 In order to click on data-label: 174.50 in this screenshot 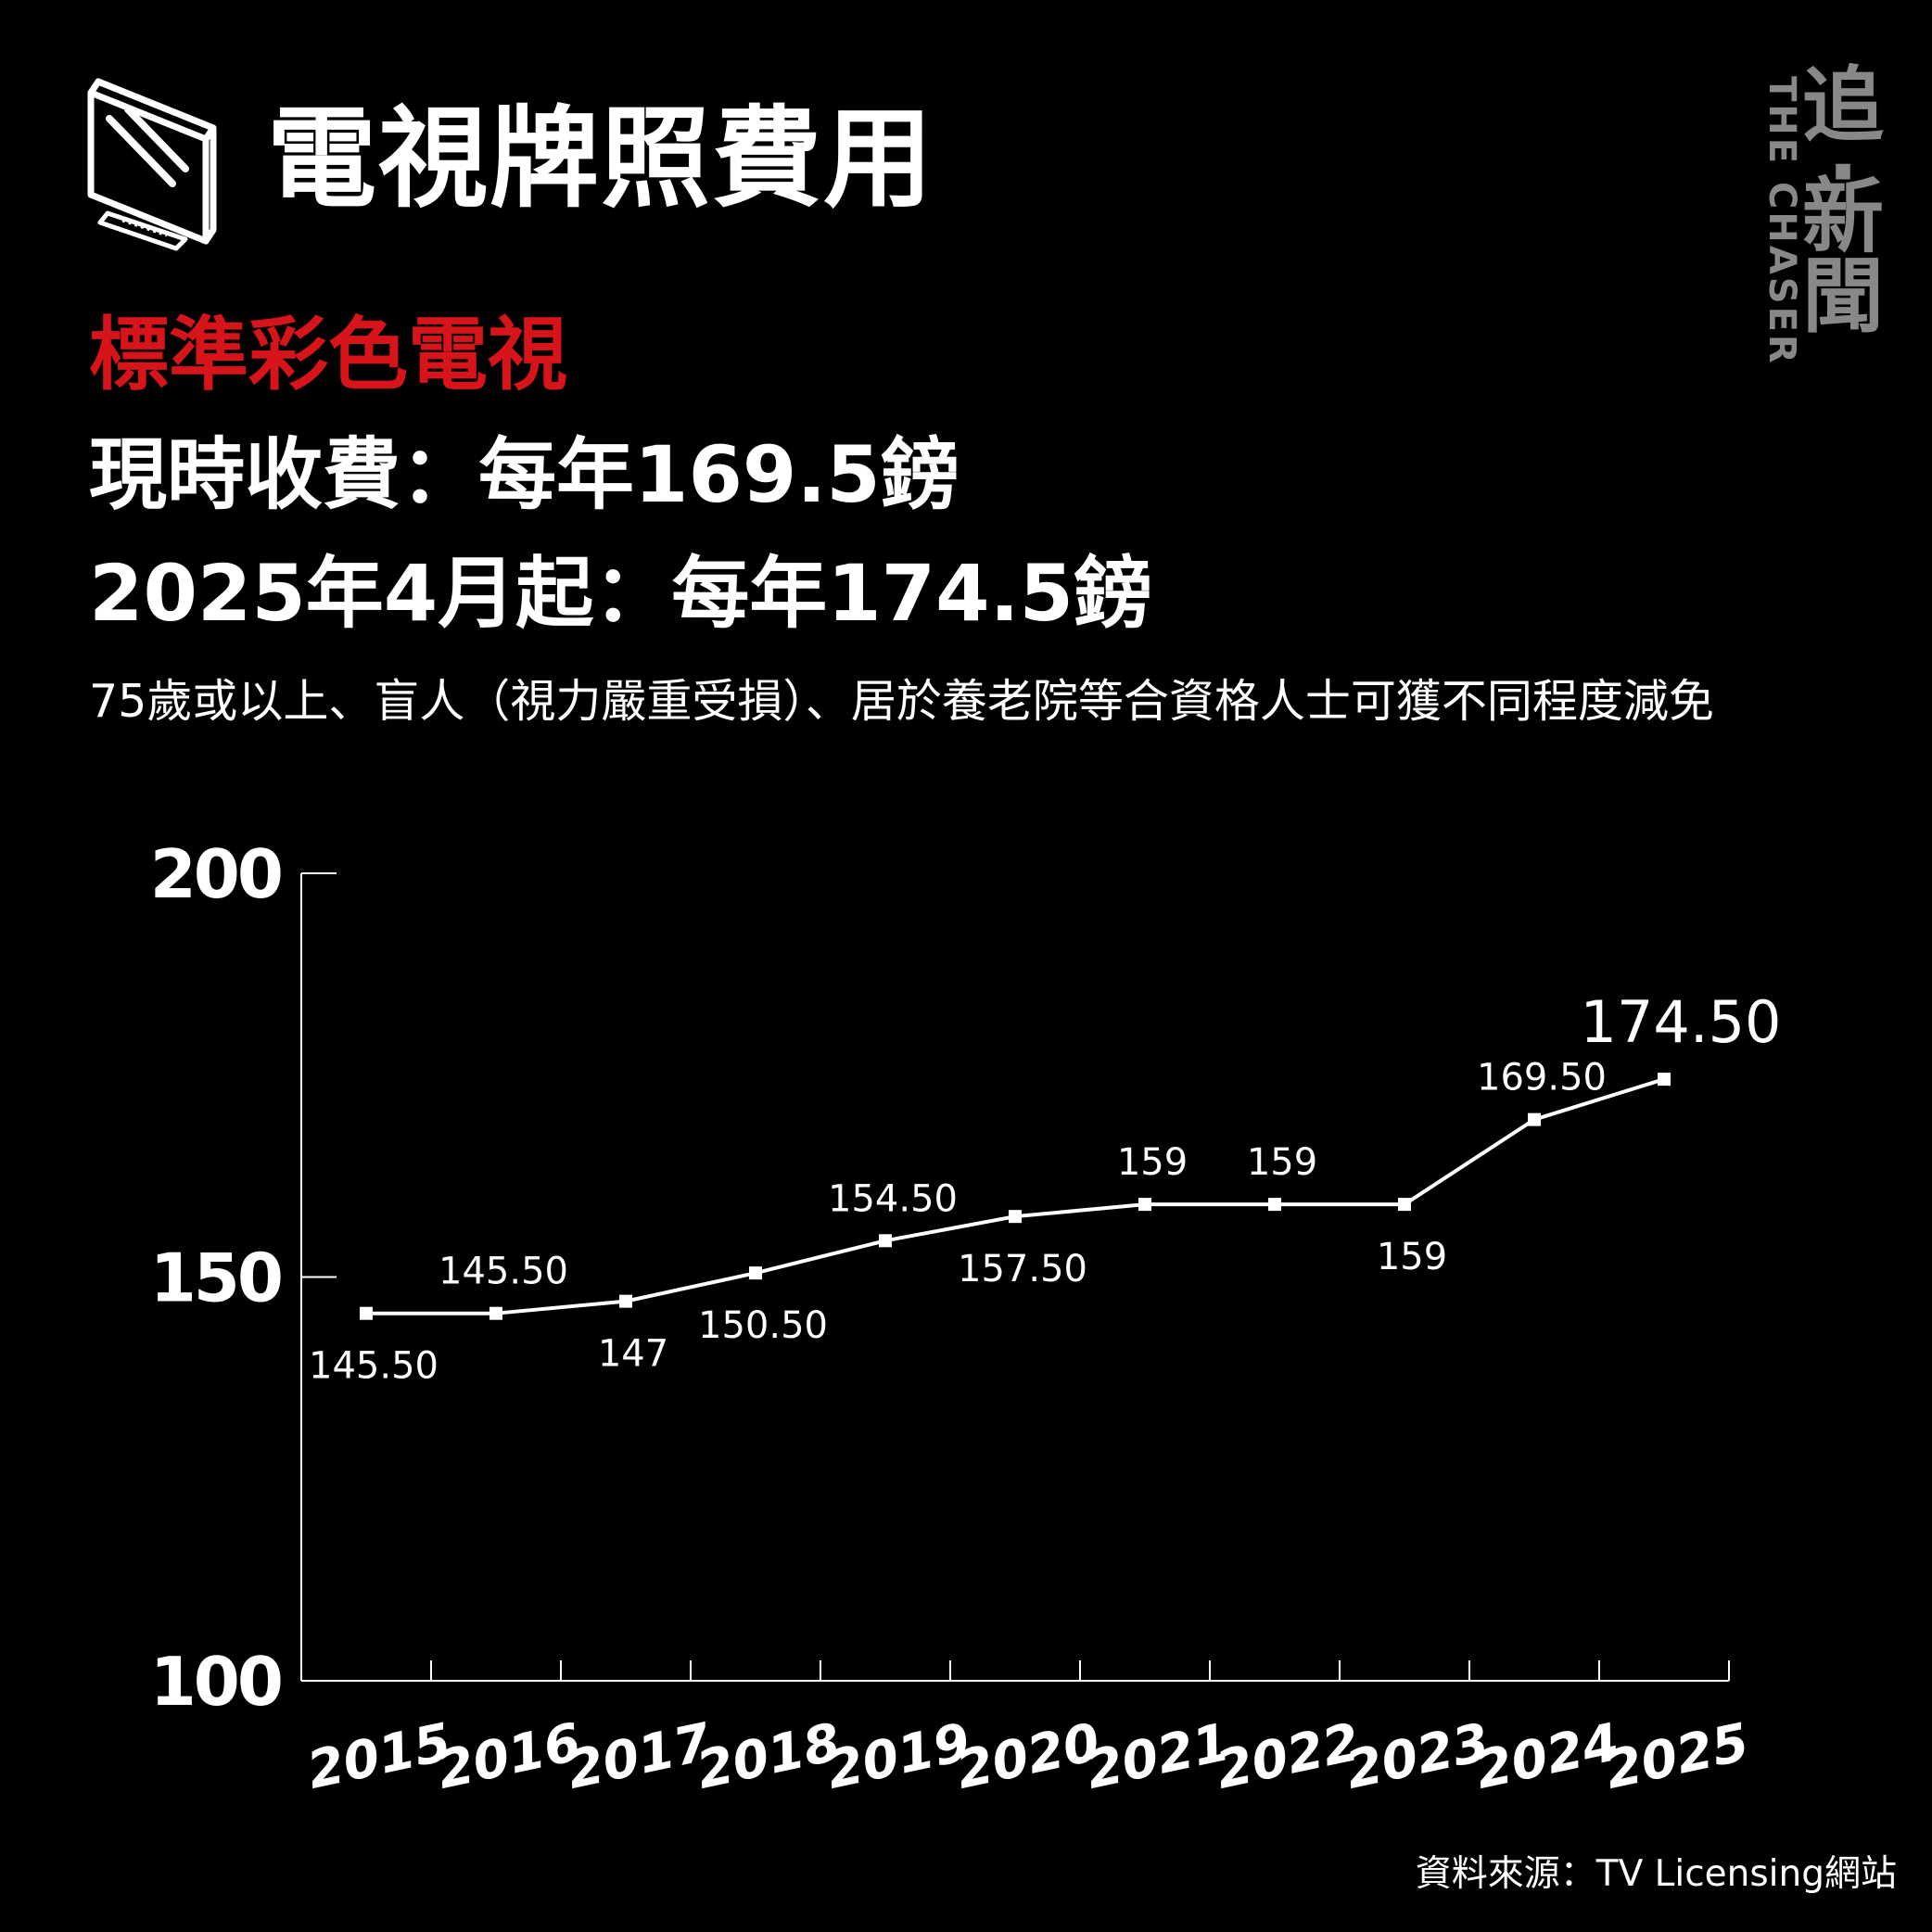, I will do `click(1681, 1022)`.